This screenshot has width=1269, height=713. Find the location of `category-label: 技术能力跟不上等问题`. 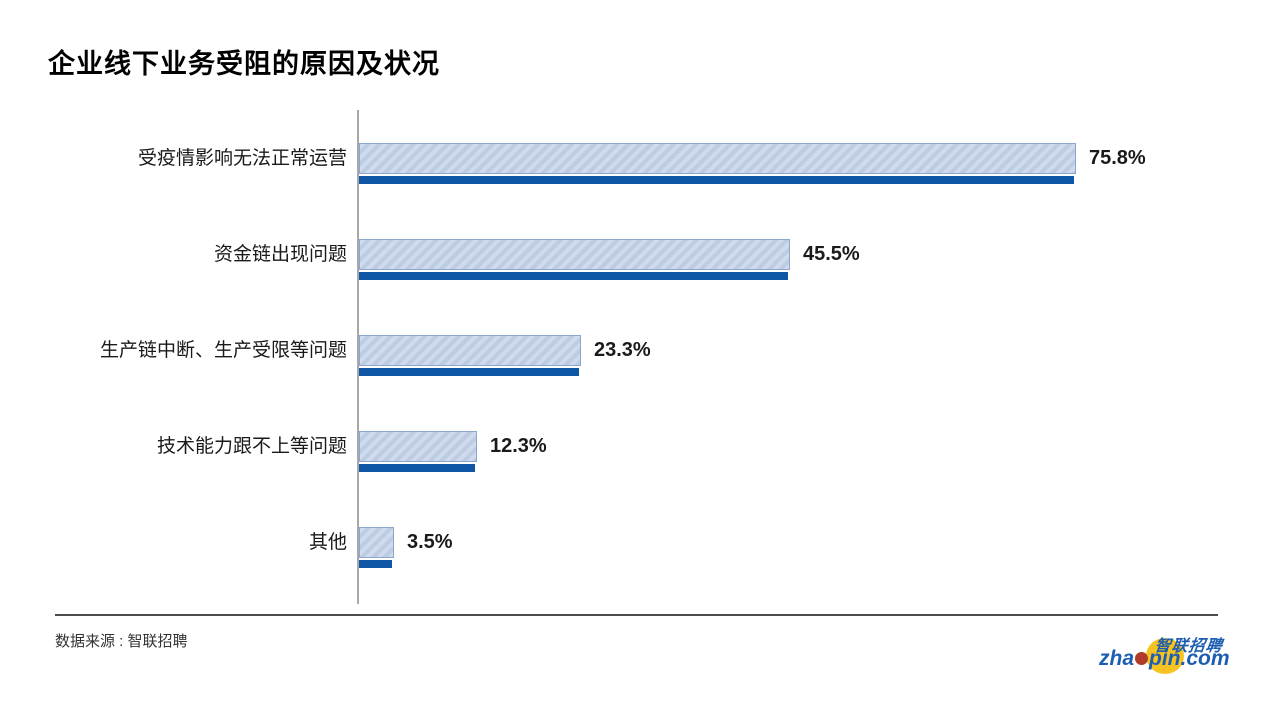

category-label: 技术能力跟不上等问题 is located at coordinates (251, 446).